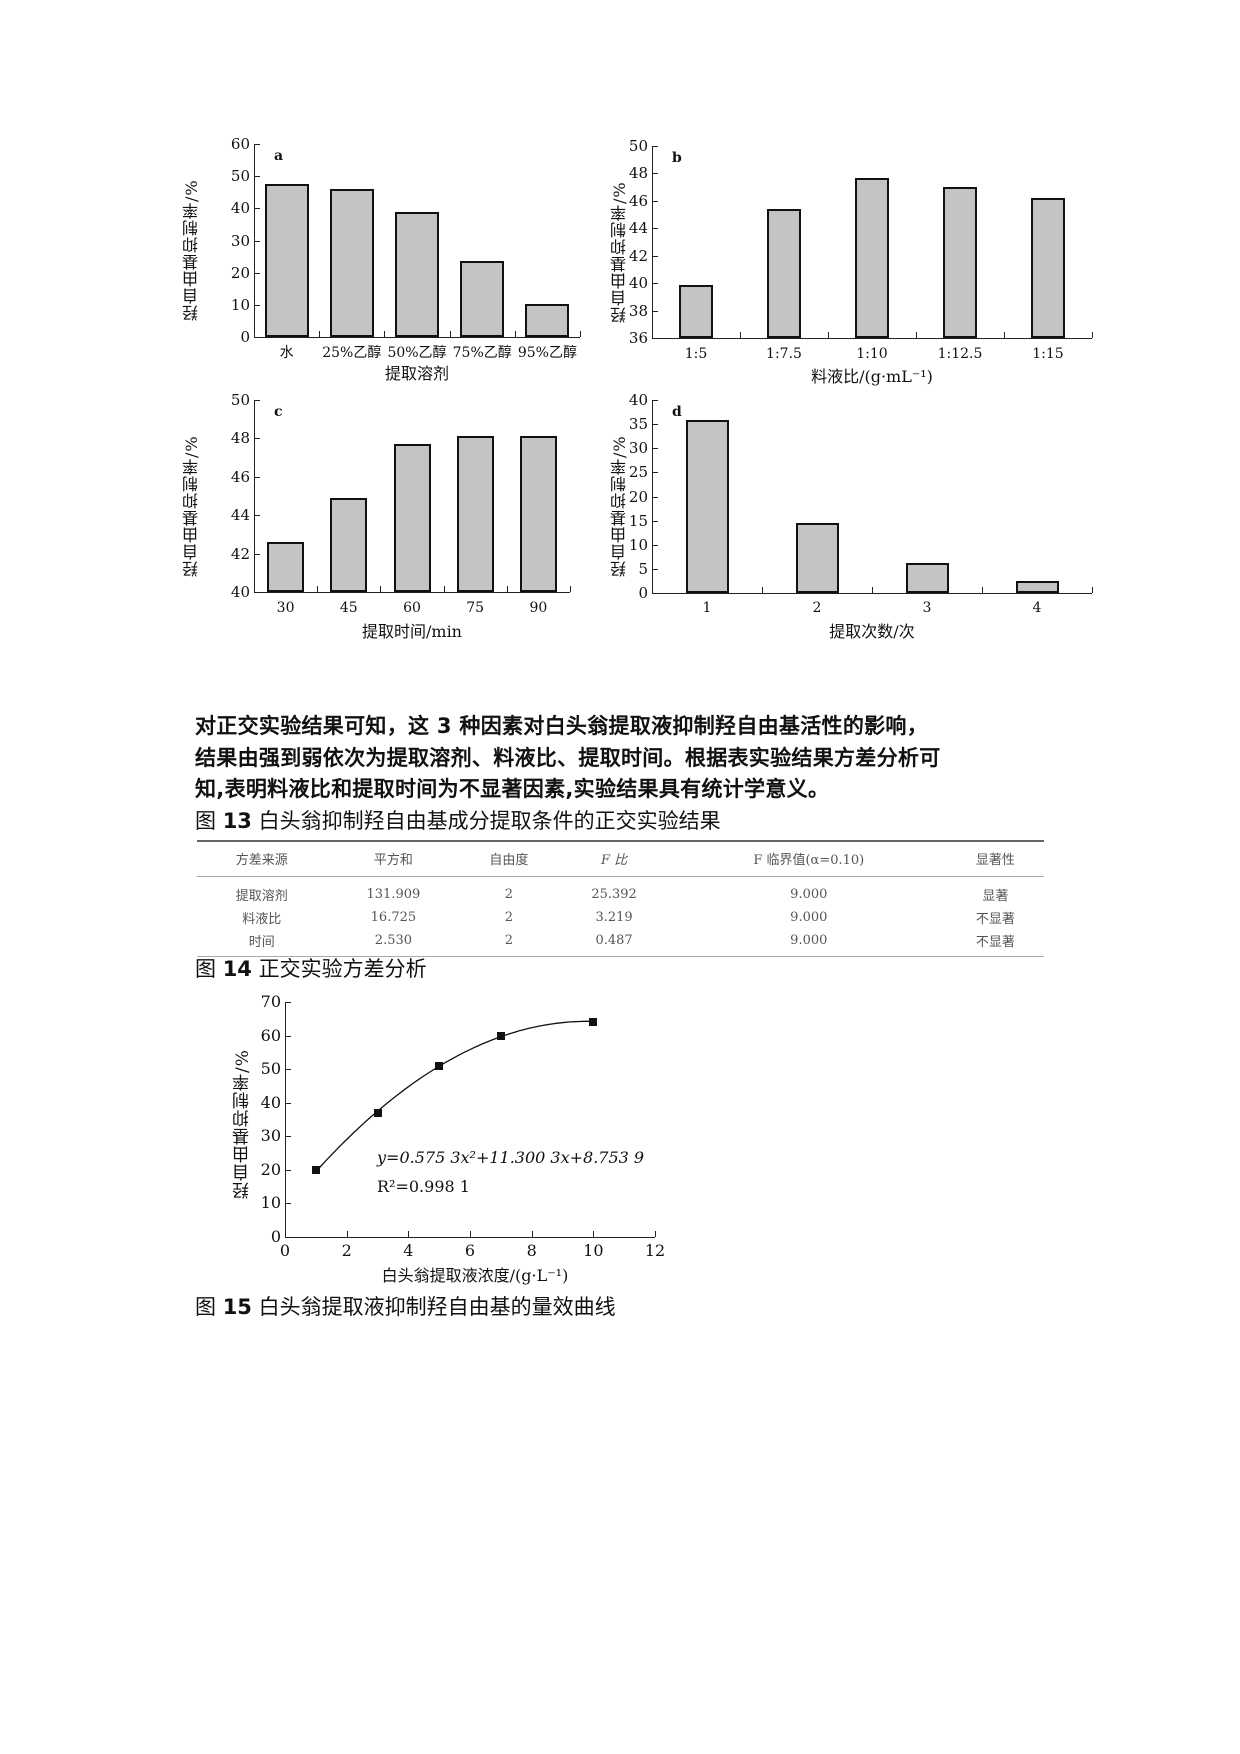 Image resolution: width=1240 pixels, height=1754 pixels. I want to click on figure-14-caption: 图 14 正交实验方差分析, so click(311, 968).